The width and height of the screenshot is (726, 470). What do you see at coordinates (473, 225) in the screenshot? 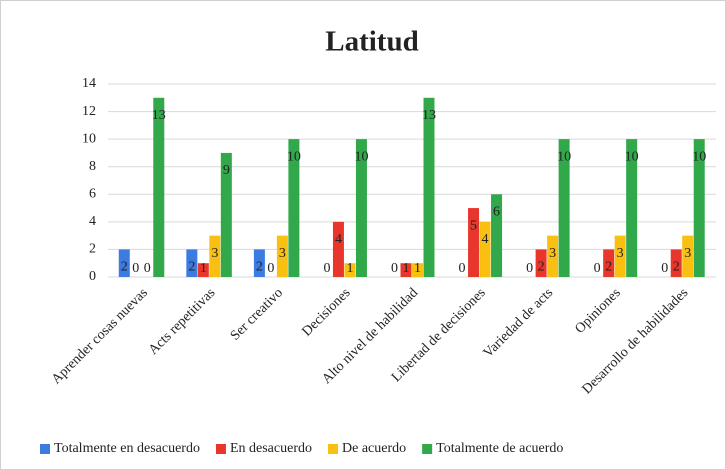
I see `data-label: 5` at bounding box center [473, 225].